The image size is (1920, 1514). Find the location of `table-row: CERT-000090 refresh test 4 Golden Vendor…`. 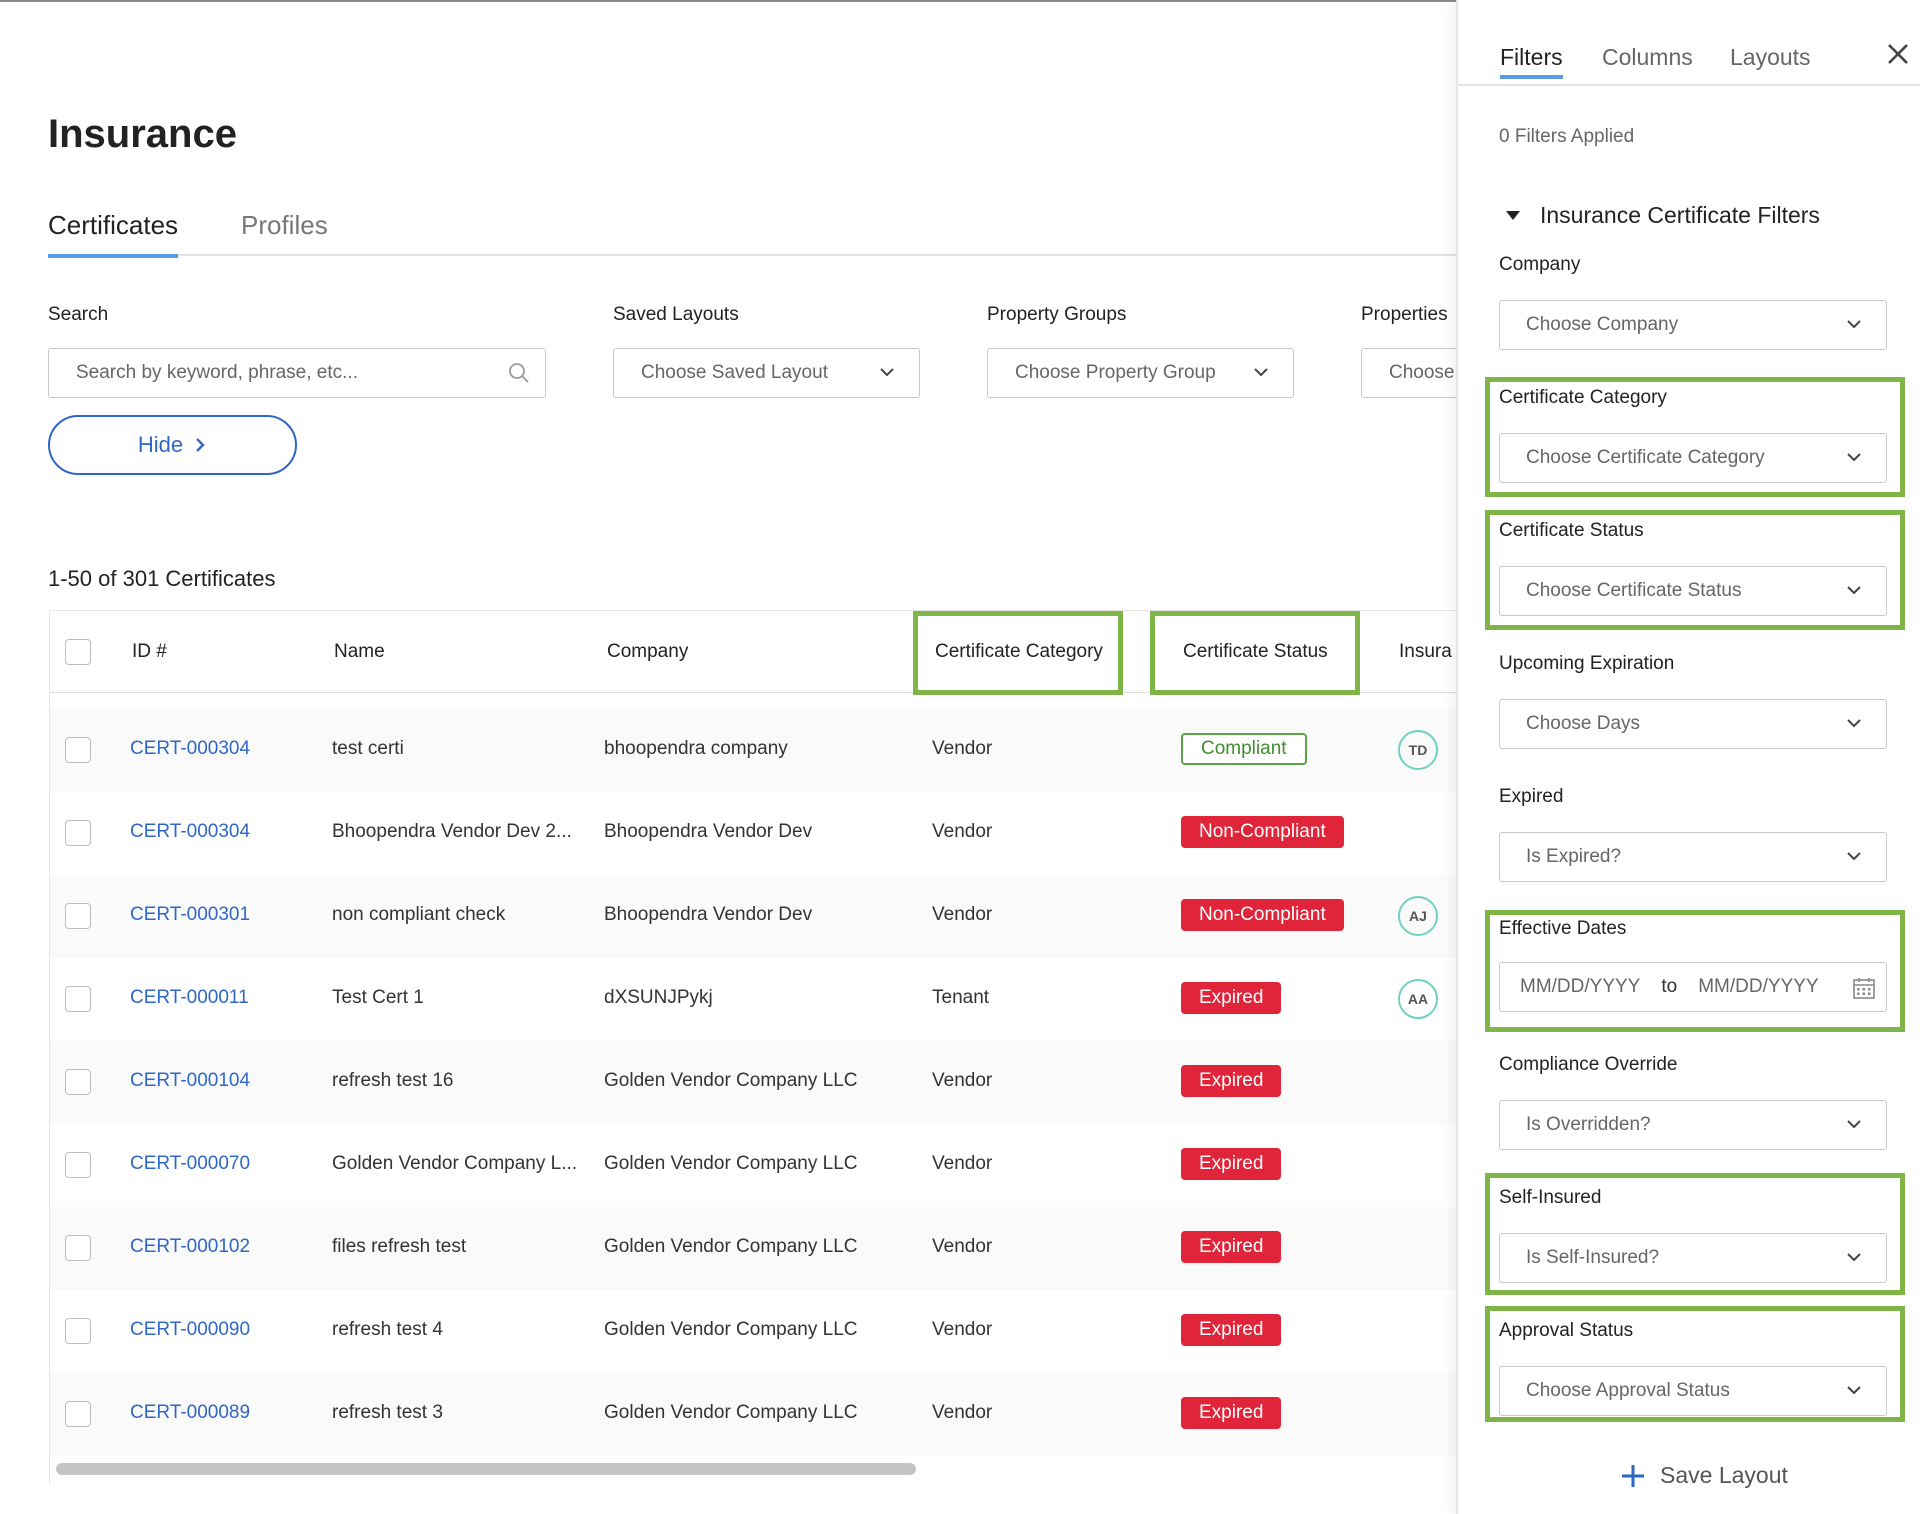

table-row: CERT-000090 refresh test 4 Golden Vendor… is located at coordinates (753, 1331).